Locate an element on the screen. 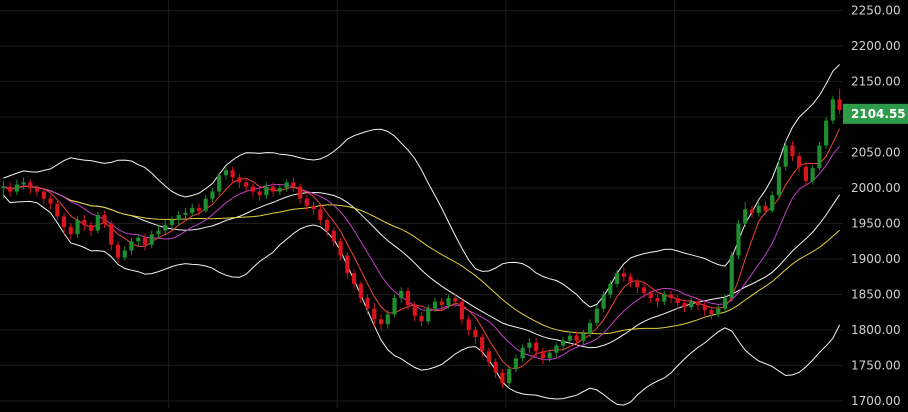 The image size is (908, 412). y-tick-label: 1750.00 is located at coordinates (876, 365).